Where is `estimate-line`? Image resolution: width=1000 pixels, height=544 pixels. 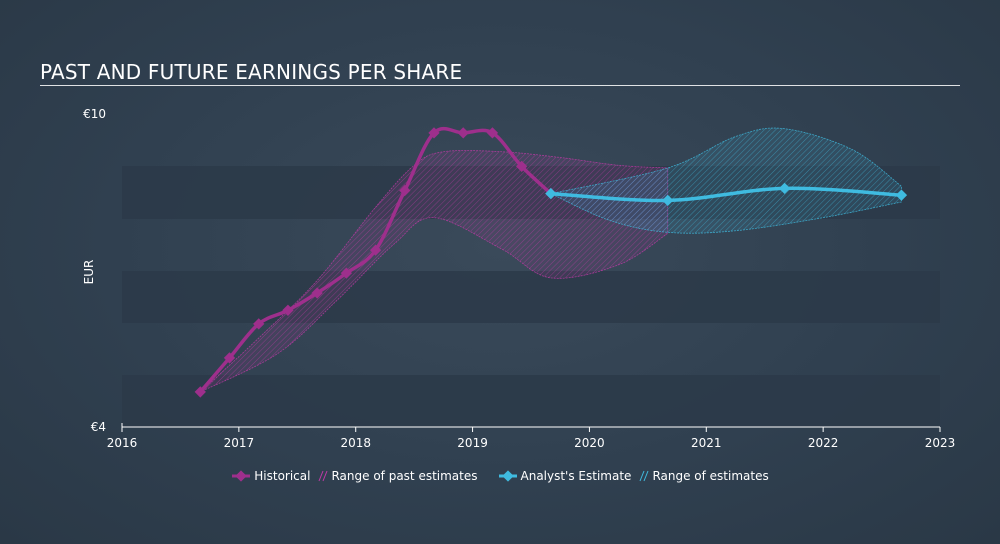
estimate-line is located at coordinates (726, 194).